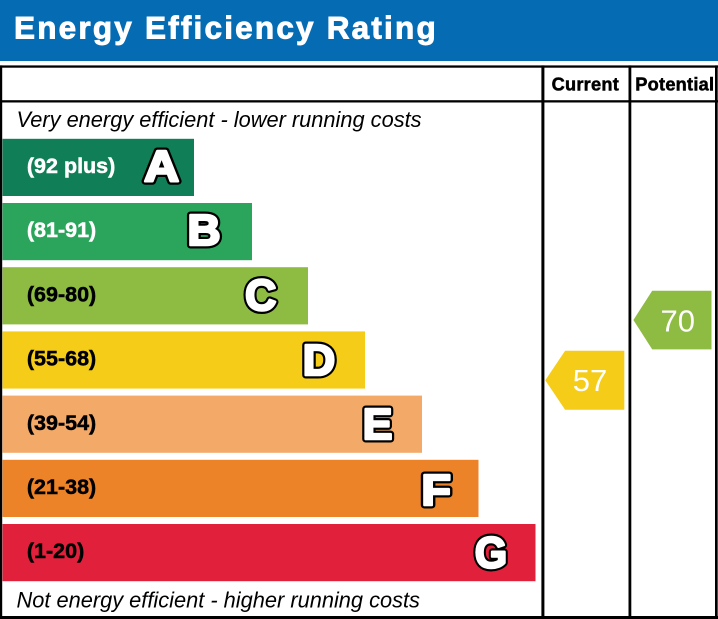  Describe the element at coordinates (161, 165) in the screenshot. I see `svg-text: A` at that location.